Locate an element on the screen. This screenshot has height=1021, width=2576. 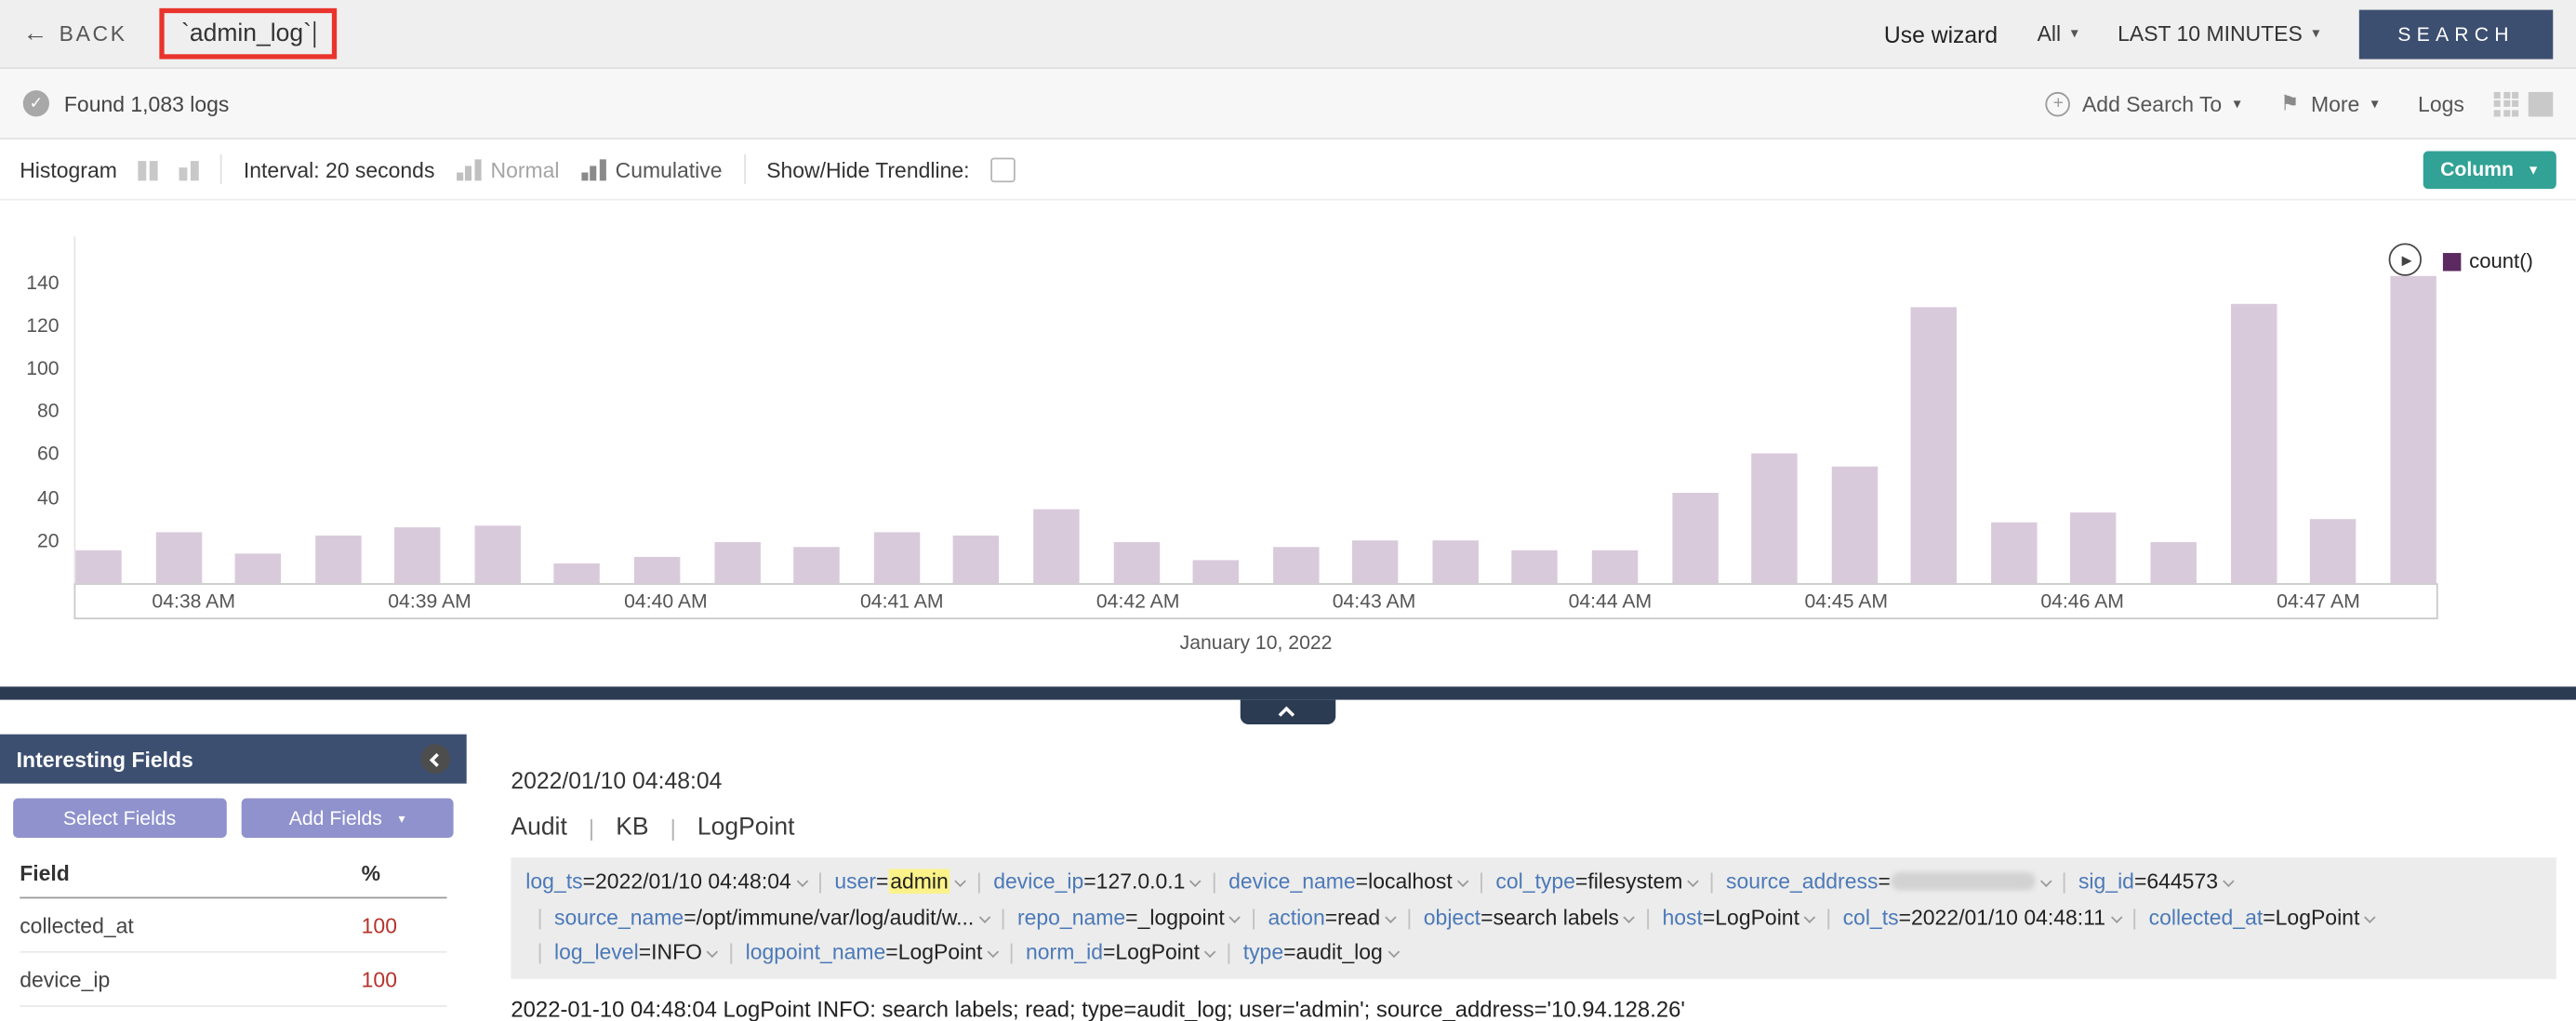
tab-audit: Audit is located at coordinates (539, 827).